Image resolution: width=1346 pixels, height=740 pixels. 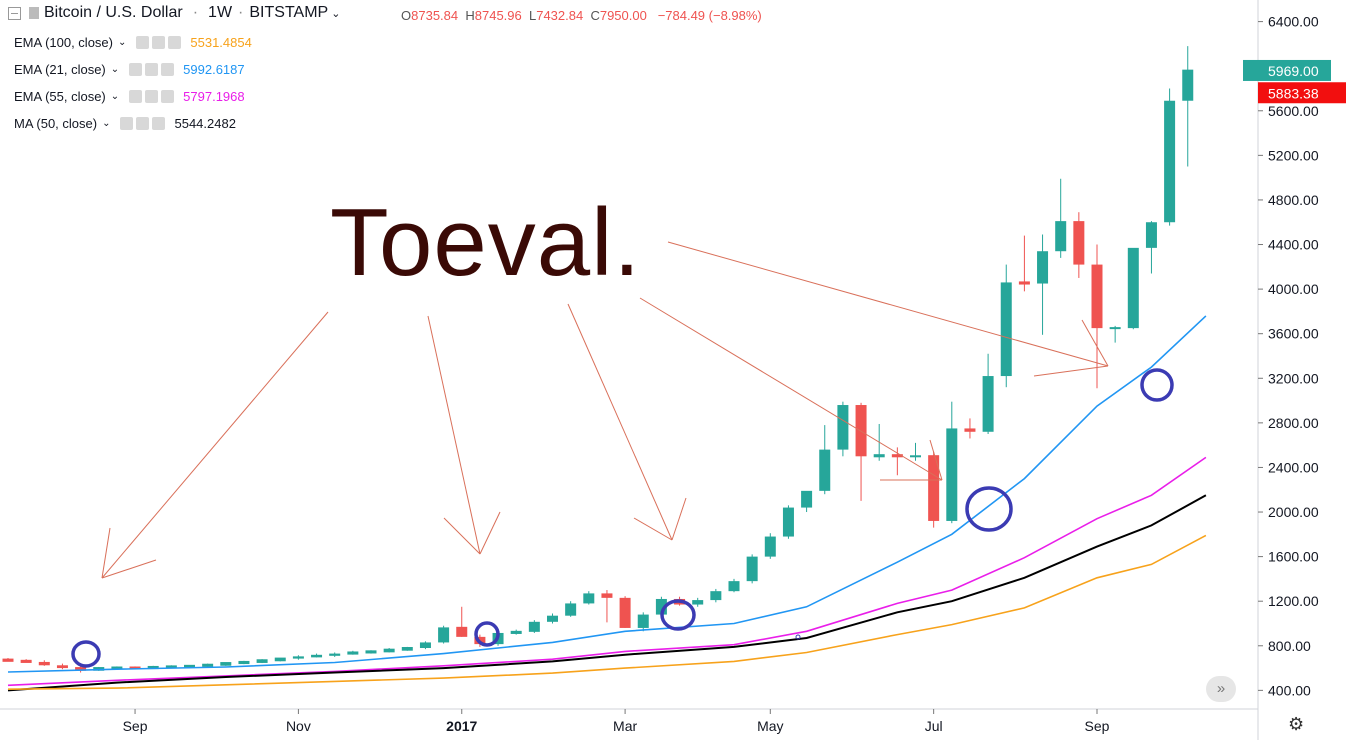 I want to click on symbol-header: Bitcoin / U.S. Dollar · 1W · BITSTAMP ⌄, so click(x=174, y=13).